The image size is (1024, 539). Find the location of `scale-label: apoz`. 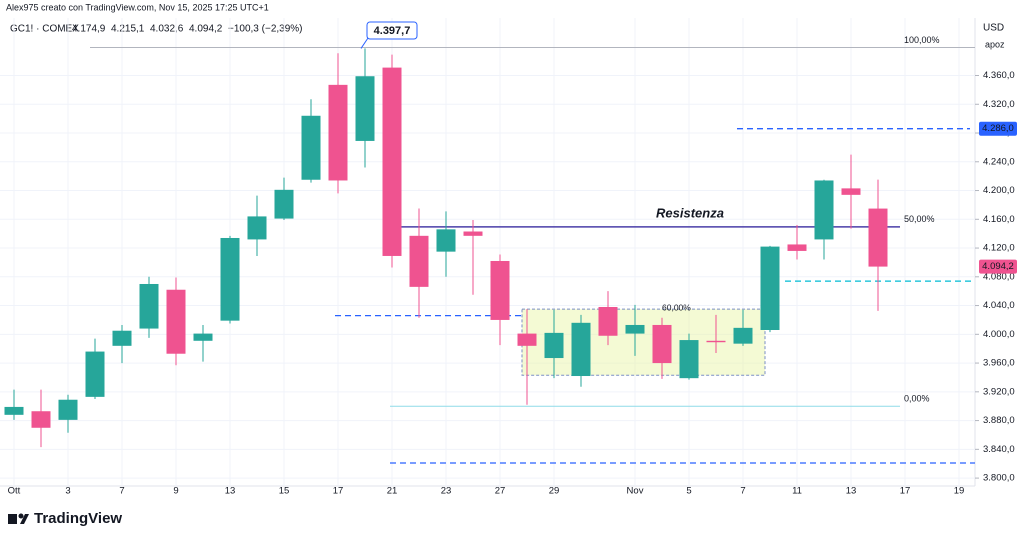

scale-label: apoz is located at coordinates (995, 44).